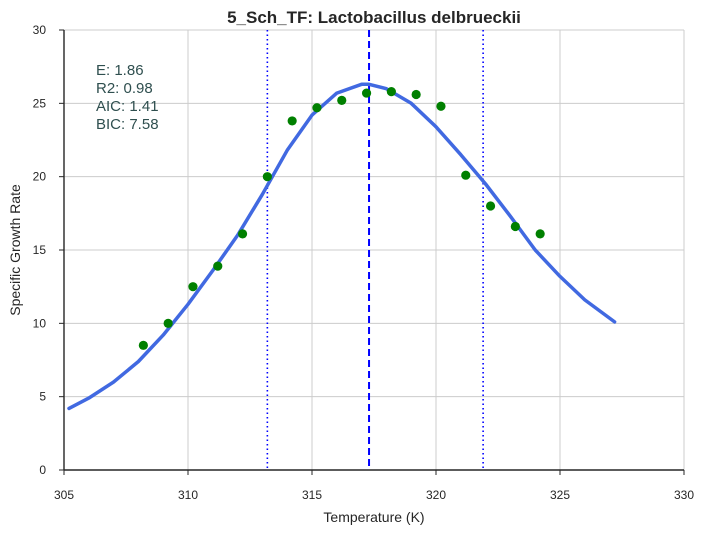 The height and width of the screenshot is (533, 706). Describe the element at coordinates (40, 323) in the screenshot. I see `y-tick-label: 10` at that location.